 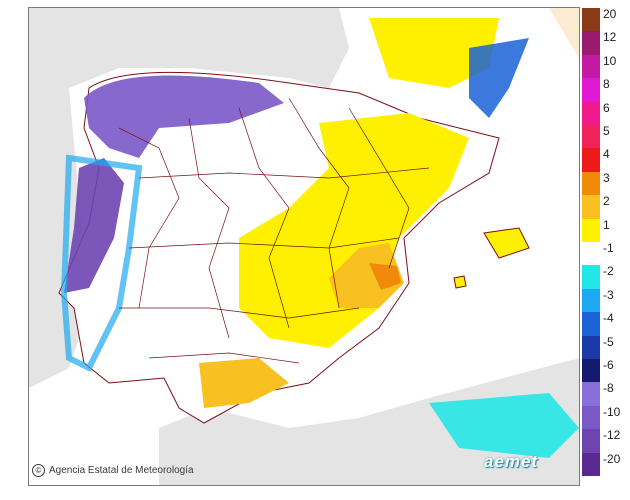 What do you see at coordinates (610, 37) in the screenshot?
I see `legend-label: 12` at bounding box center [610, 37].